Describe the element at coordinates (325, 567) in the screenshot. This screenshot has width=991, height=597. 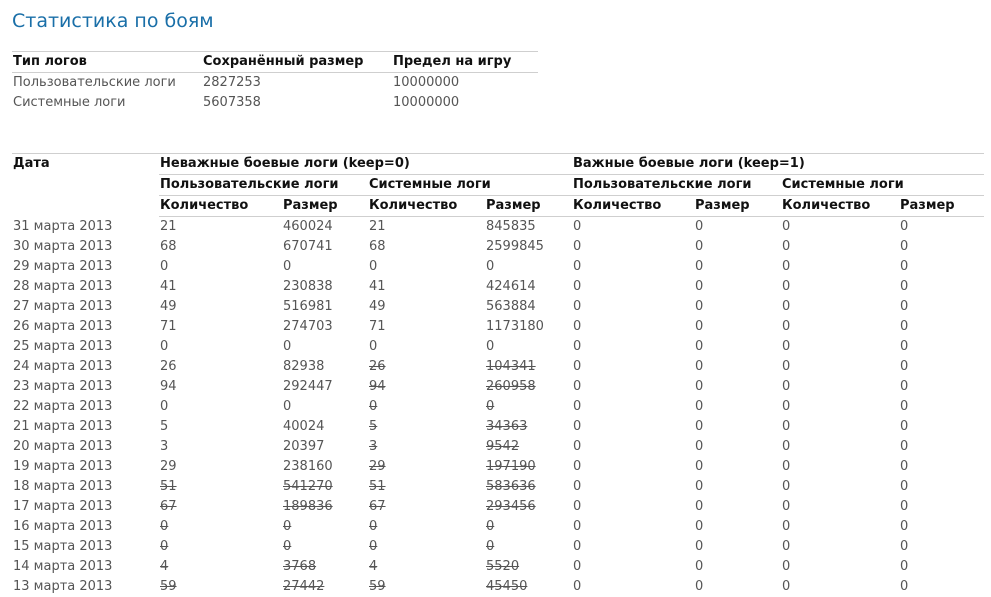
I see `unimportant-user-size: 3768` at that location.